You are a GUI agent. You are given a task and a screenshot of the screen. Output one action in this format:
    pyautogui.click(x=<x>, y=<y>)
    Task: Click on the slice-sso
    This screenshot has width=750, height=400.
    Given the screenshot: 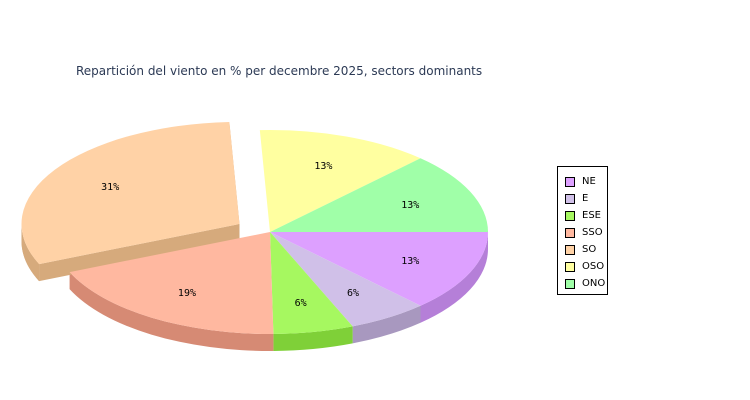 What is the action you would take?
    pyautogui.click(x=171, y=283)
    